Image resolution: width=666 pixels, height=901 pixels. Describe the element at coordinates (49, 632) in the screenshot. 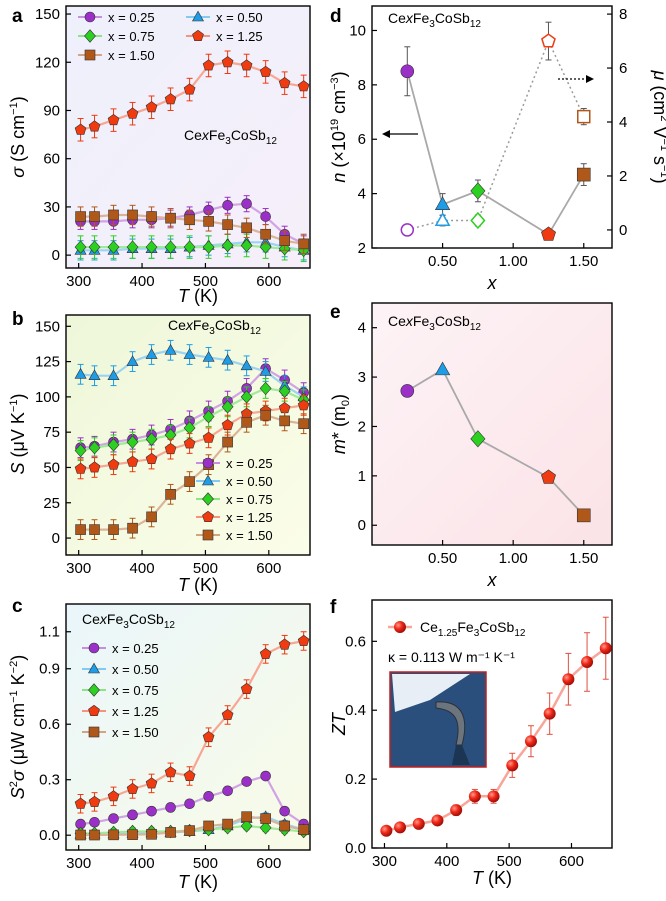

I see `panel-c-ytick-label: 1.1` at that location.